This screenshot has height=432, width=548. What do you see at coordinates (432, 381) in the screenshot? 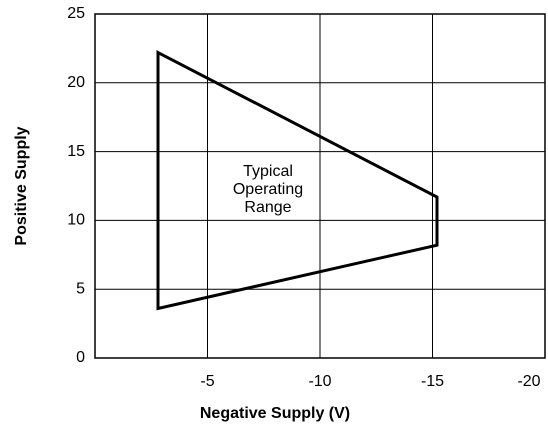
I see `x-tick-label: -15` at bounding box center [432, 381].